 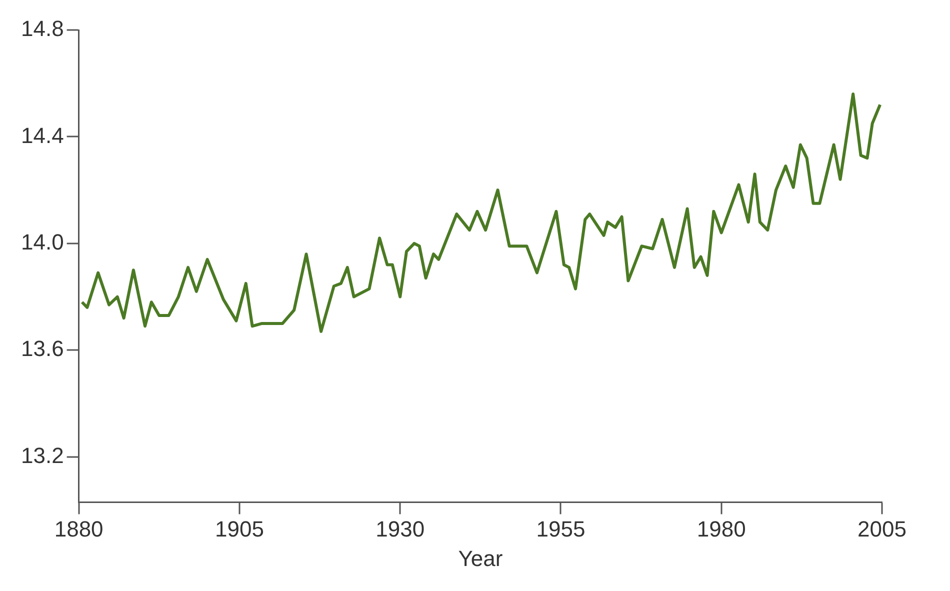 What do you see at coordinates (480, 558) in the screenshot?
I see `x-axis-title: Year` at bounding box center [480, 558].